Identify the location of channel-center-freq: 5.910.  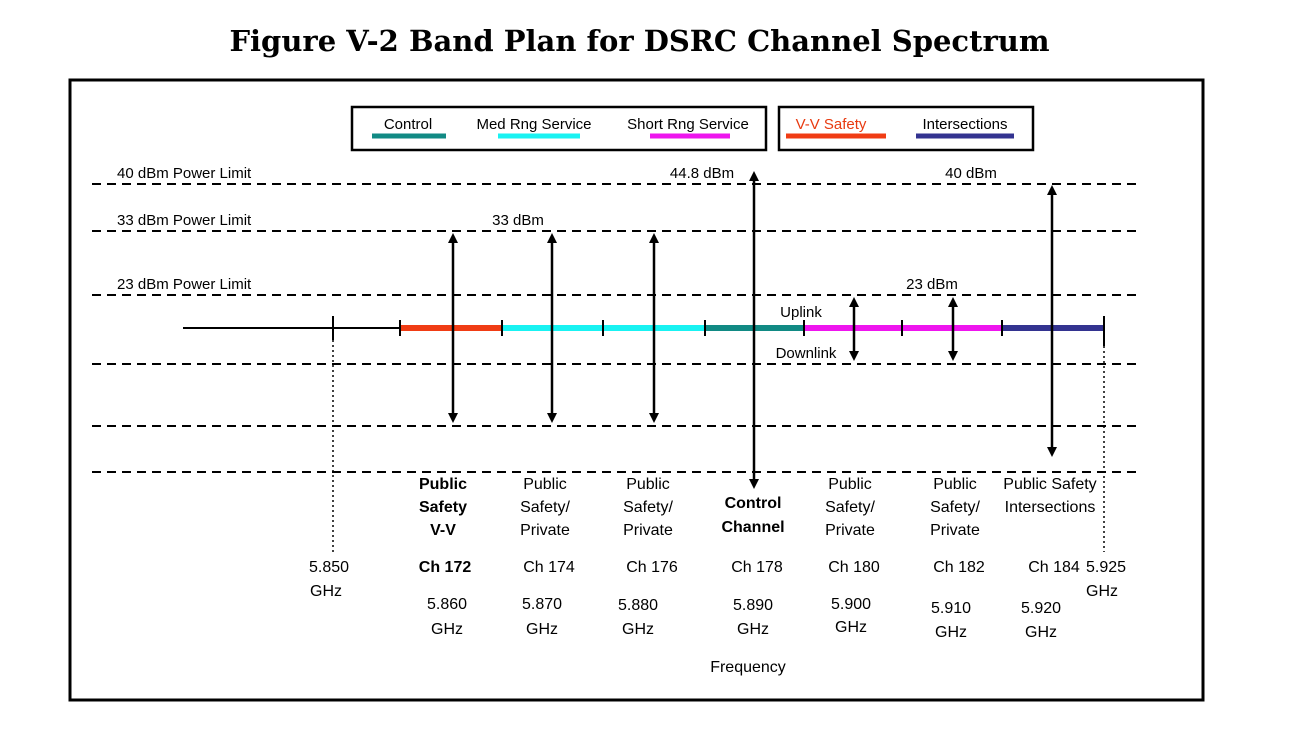
(951, 608).